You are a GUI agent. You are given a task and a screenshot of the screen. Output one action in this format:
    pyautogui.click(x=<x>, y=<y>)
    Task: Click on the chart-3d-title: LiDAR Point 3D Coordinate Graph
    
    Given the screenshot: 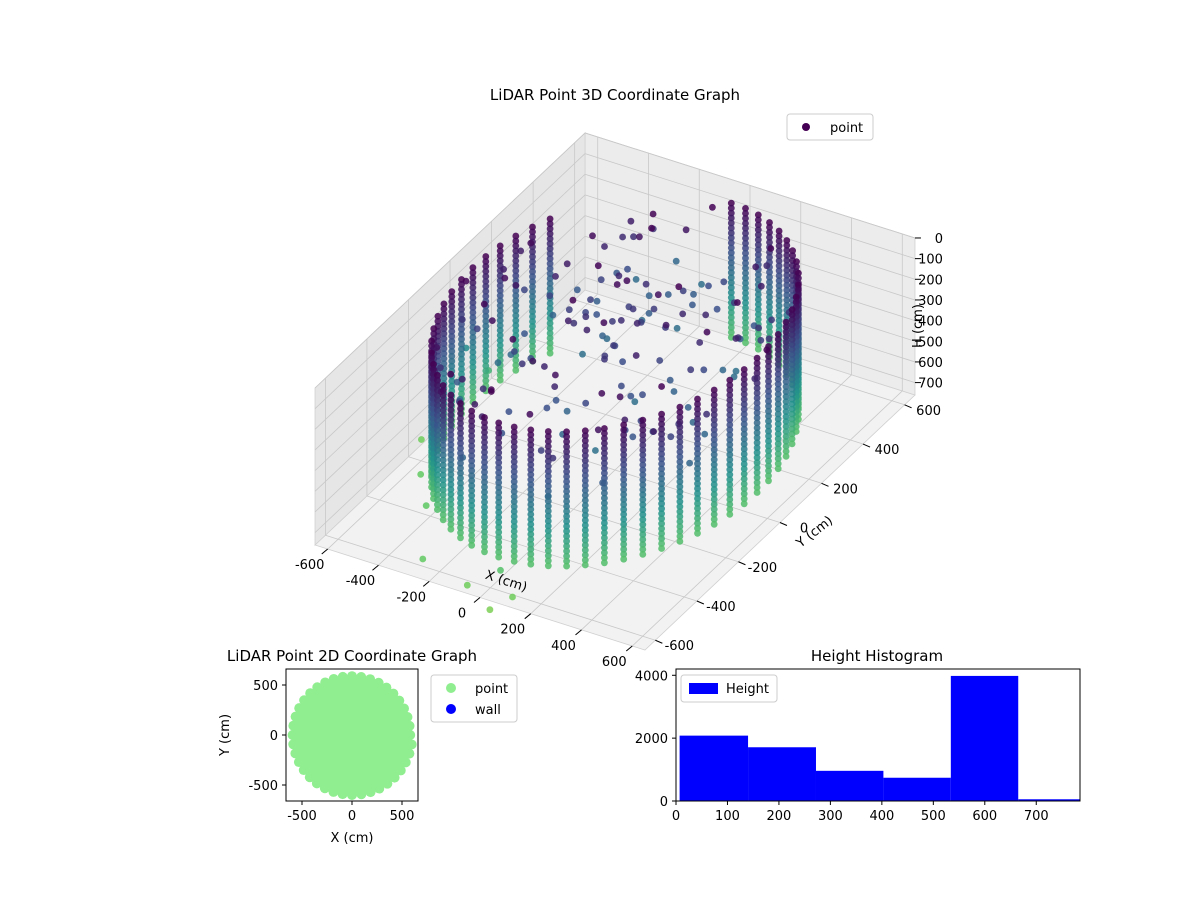 What is the action you would take?
    pyautogui.click(x=615, y=95)
    